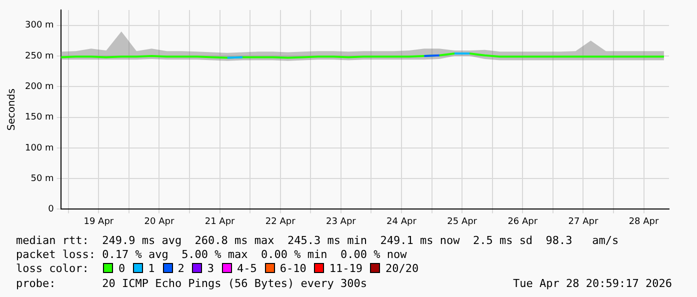 The image size is (697, 297). What do you see at coordinates (39, 56) in the screenshot?
I see `y-tick-label: 250 m` at bounding box center [39, 56].